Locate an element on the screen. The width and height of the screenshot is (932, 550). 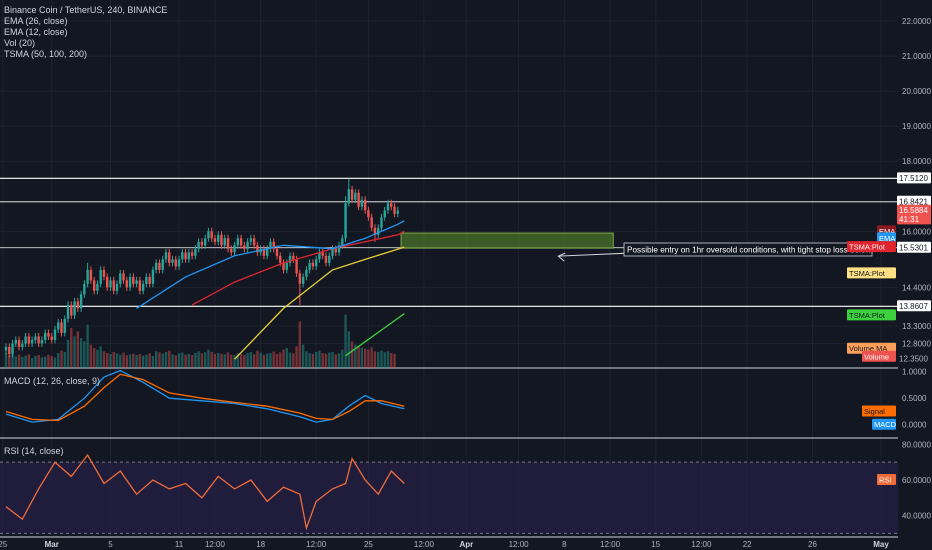
macd-axis-tick: 1.0000 is located at coordinates (914, 372).